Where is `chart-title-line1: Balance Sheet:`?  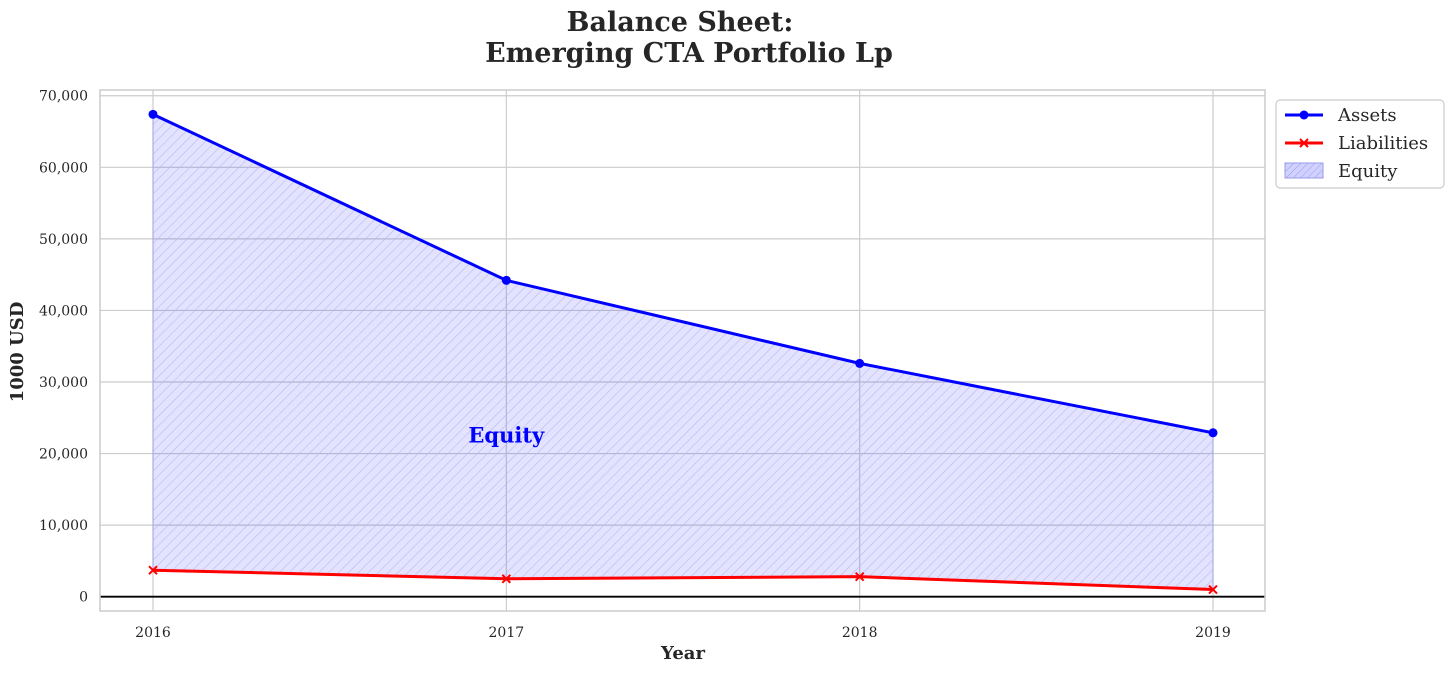
chart-title-line1: Balance Sheet: is located at coordinates (680, 22).